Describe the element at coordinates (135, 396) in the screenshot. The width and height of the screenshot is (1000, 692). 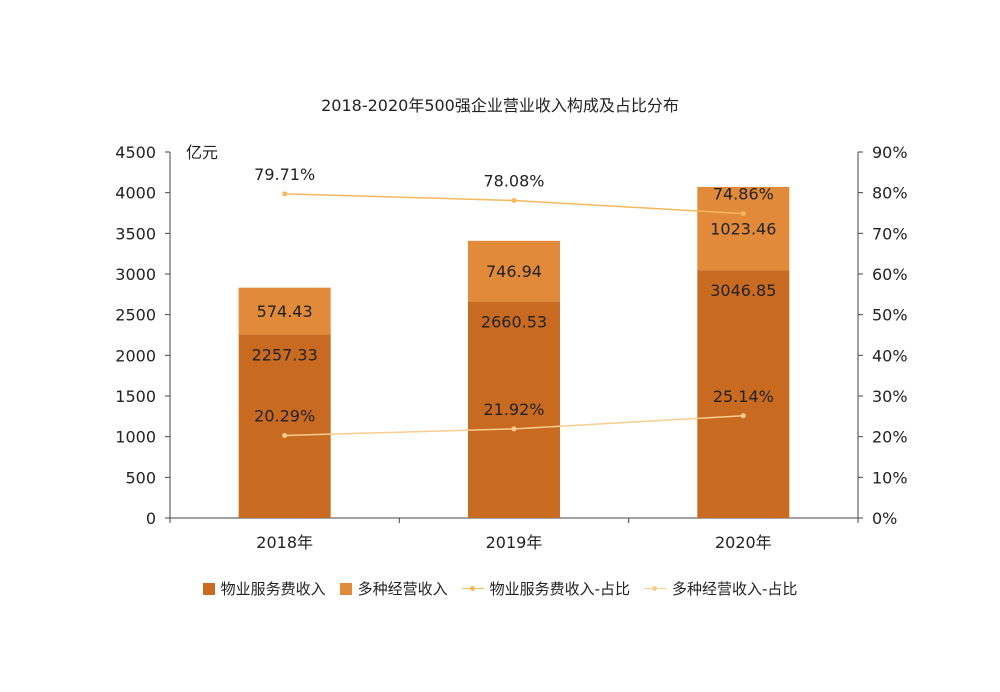
I see `y-left-tick-label: 1500` at that location.